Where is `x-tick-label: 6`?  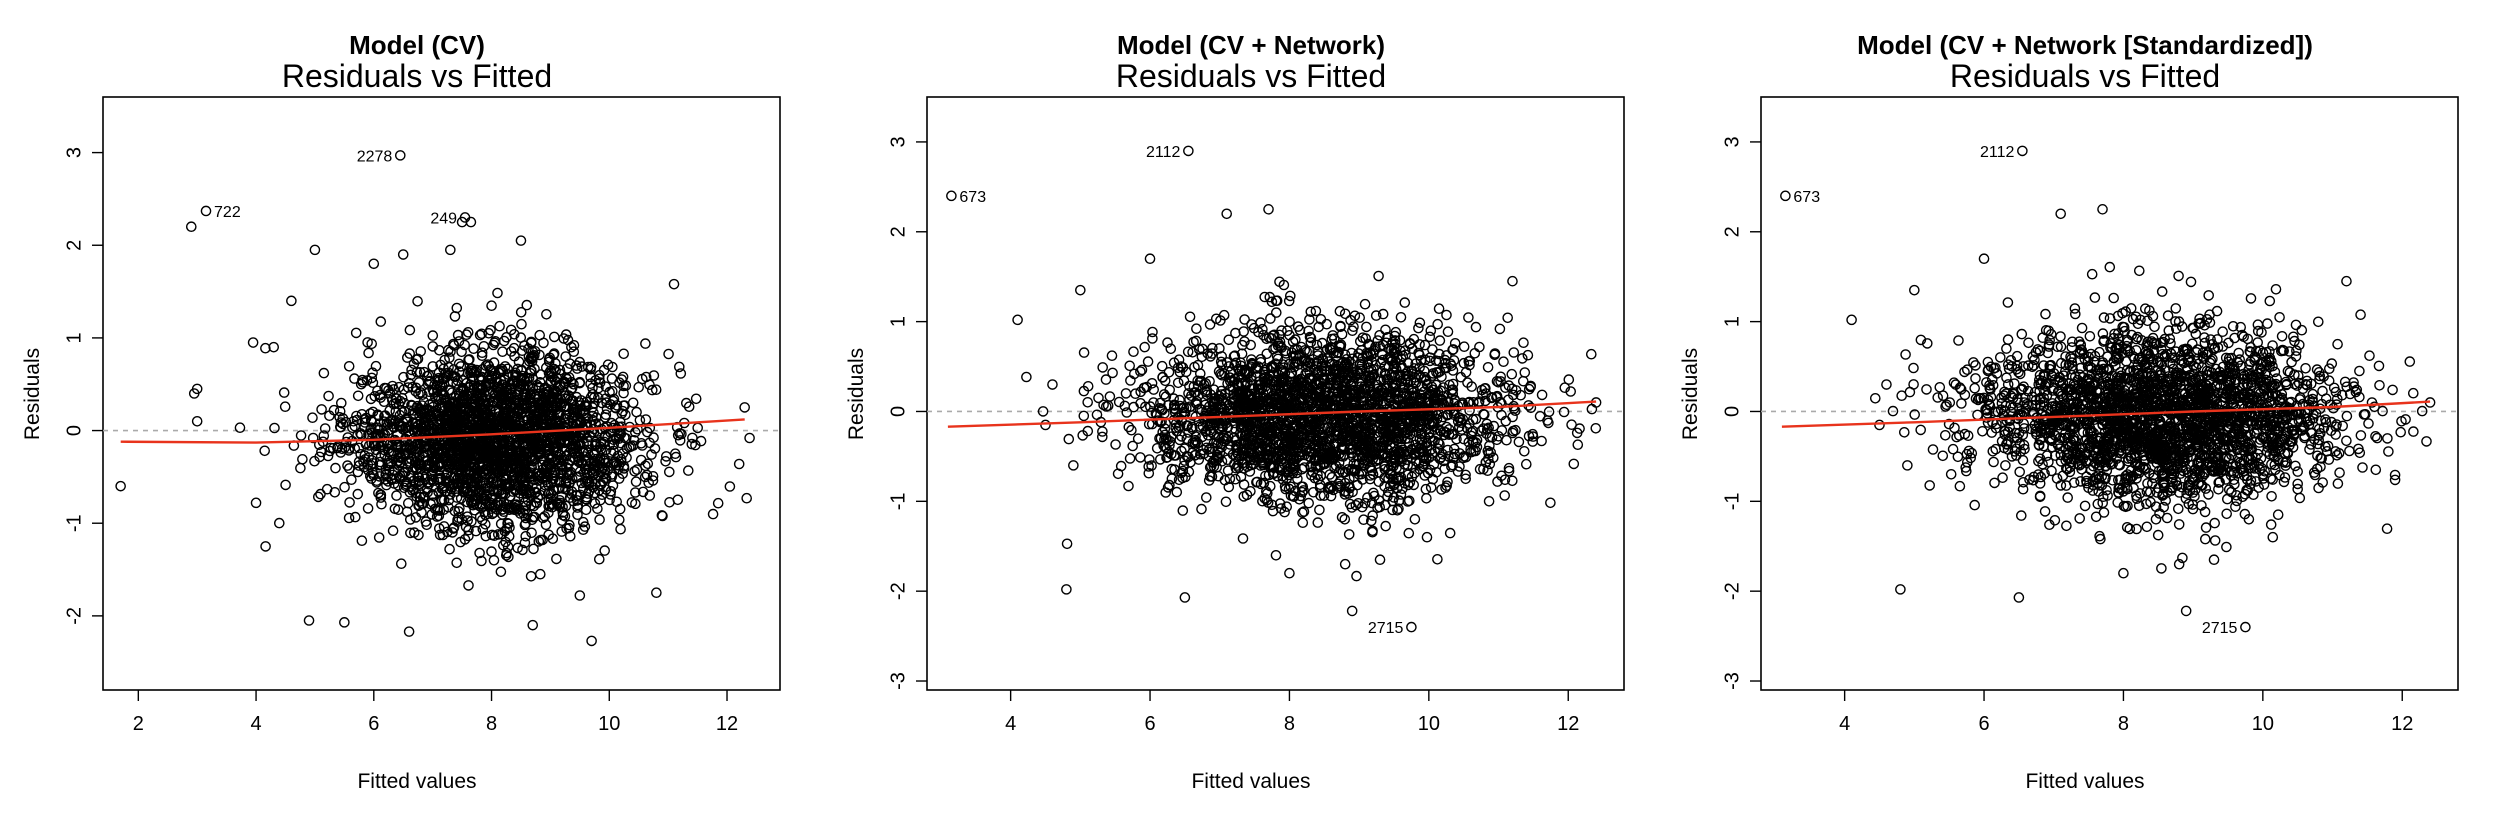
x-tick-label: 6 is located at coordinates (373, 724).